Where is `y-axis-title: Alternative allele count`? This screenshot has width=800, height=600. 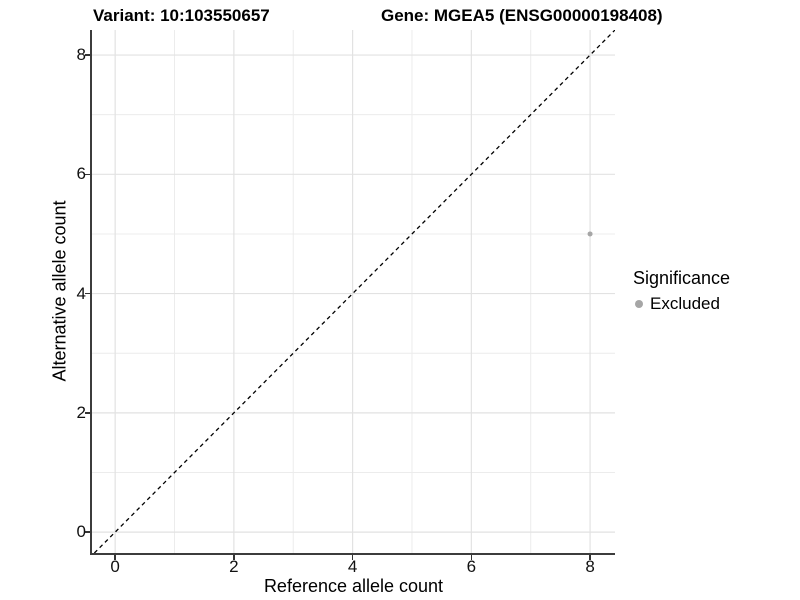 y-axis-title: Alternative allele count is located at coordinates (59, 291).